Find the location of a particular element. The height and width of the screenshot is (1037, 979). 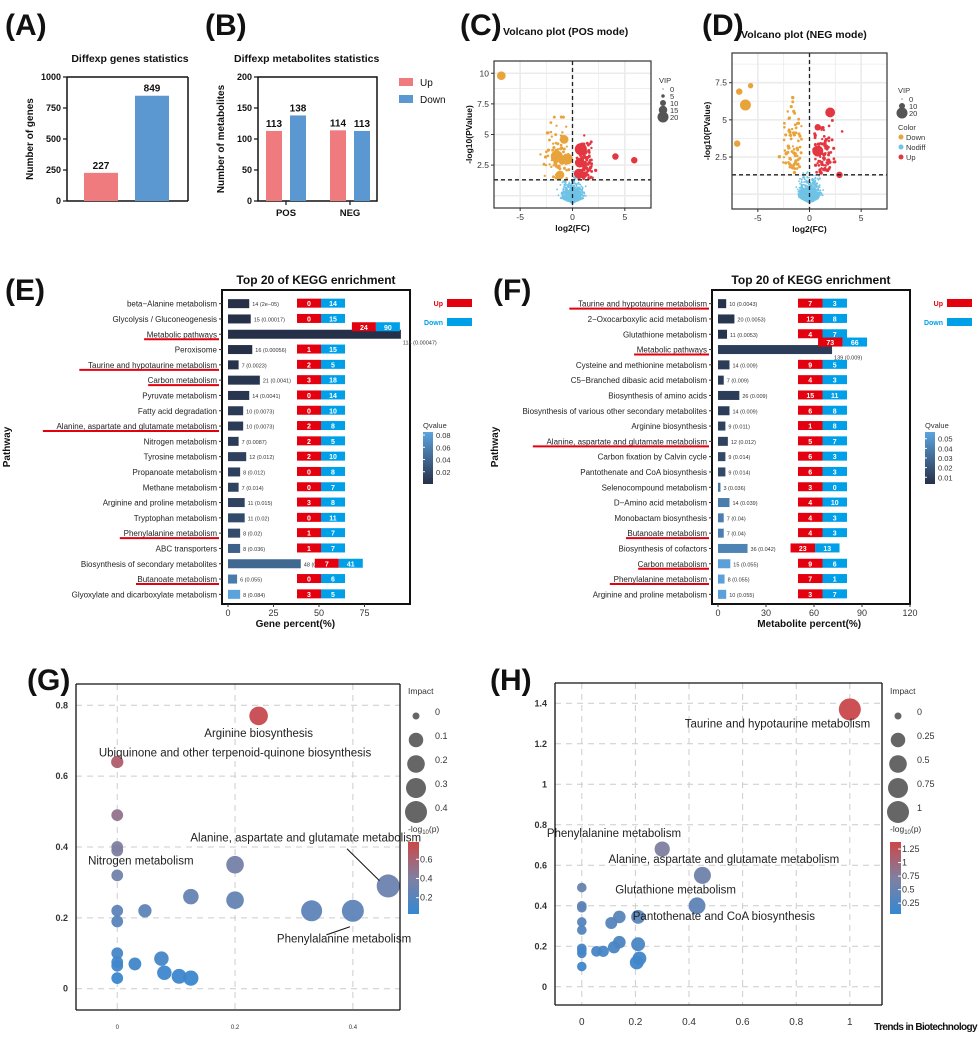

y-tick-label: 0.6 is located at coordinates (540, 865).